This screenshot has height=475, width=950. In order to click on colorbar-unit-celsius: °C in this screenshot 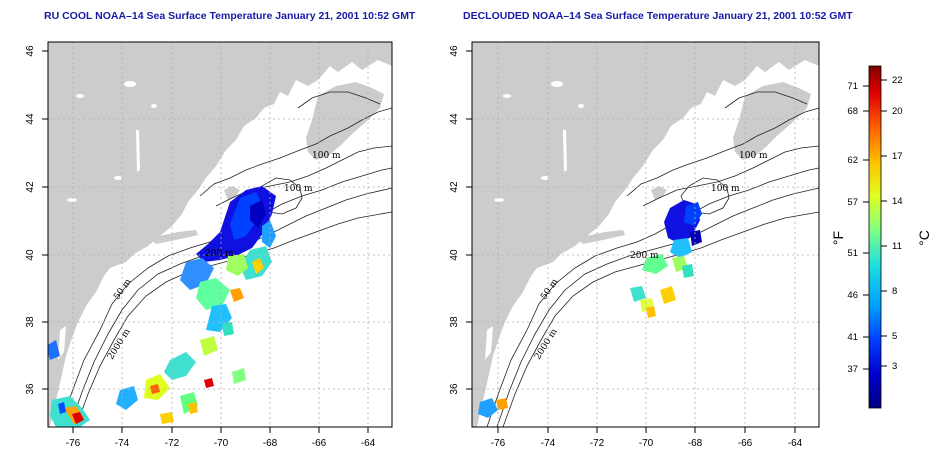, I will do `click(924, 238)`.